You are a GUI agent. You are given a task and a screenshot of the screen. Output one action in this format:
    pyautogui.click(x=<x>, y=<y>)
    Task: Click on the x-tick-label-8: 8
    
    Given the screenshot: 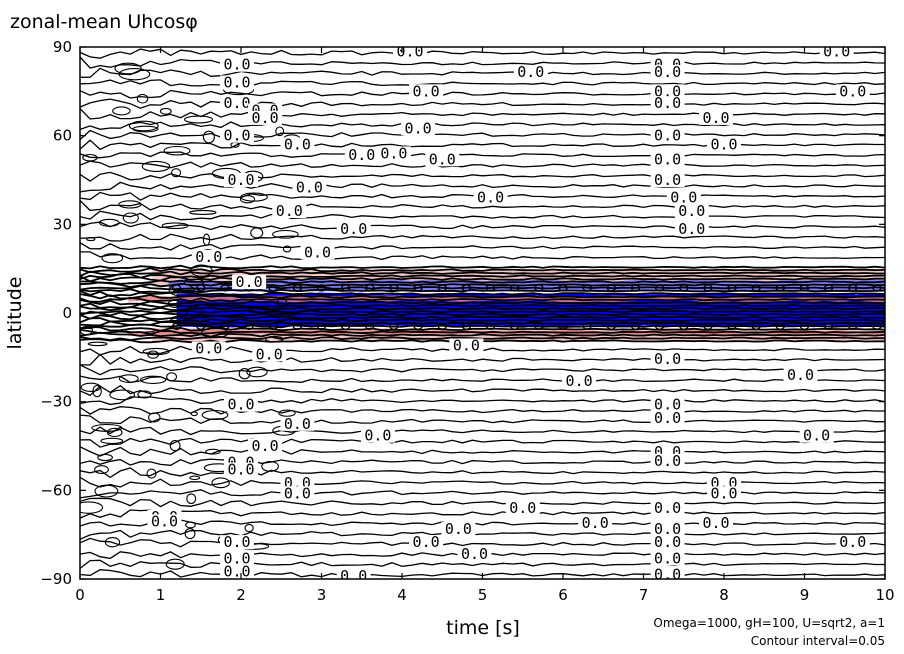 What is the action you would take?
    pyautogui.click(x=724, y=595)
    